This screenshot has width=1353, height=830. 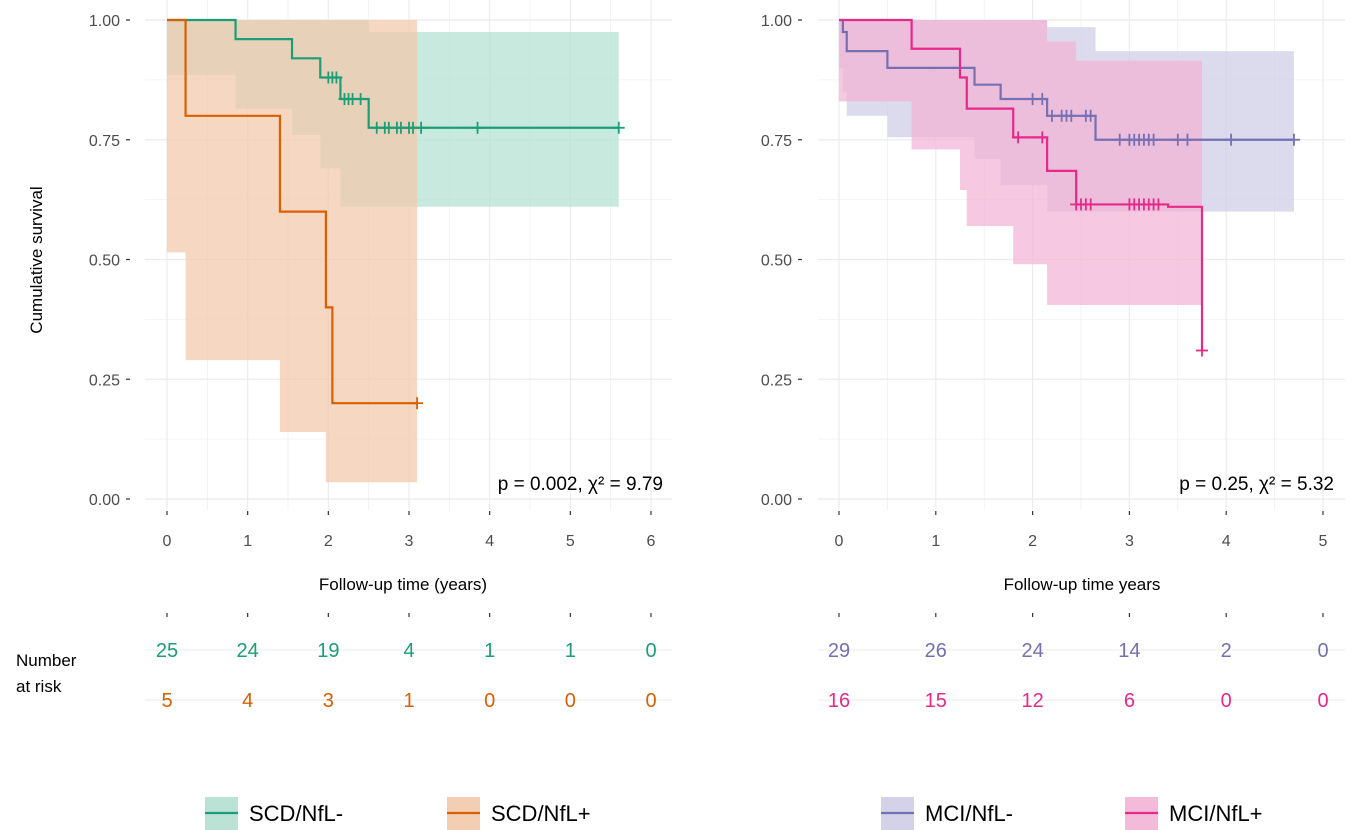 What do you see at coordinates (1256, 484) in the screenshot?
I see `annotation-pvalue: p = 0.25, χ² = 5.32` at bounding box center [1256, 484].